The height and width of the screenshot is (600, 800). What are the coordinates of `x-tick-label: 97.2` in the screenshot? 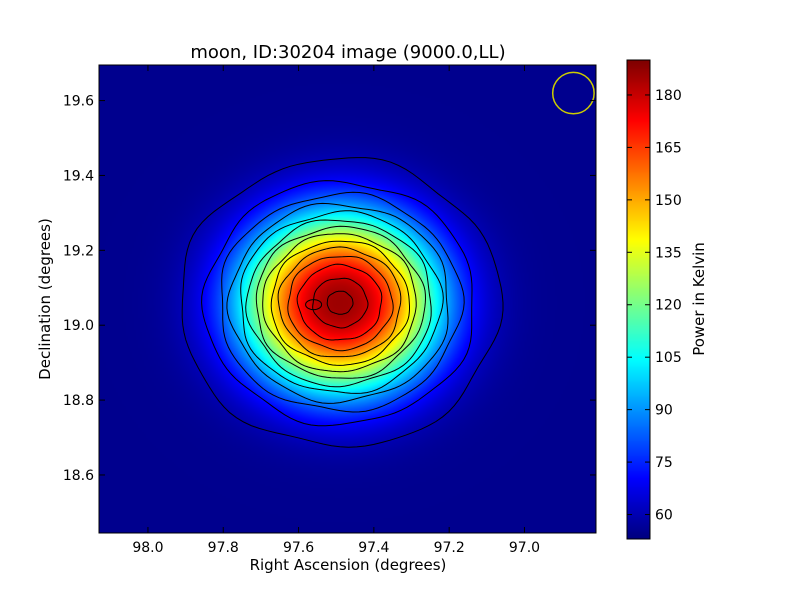 It's located at (449, 548).